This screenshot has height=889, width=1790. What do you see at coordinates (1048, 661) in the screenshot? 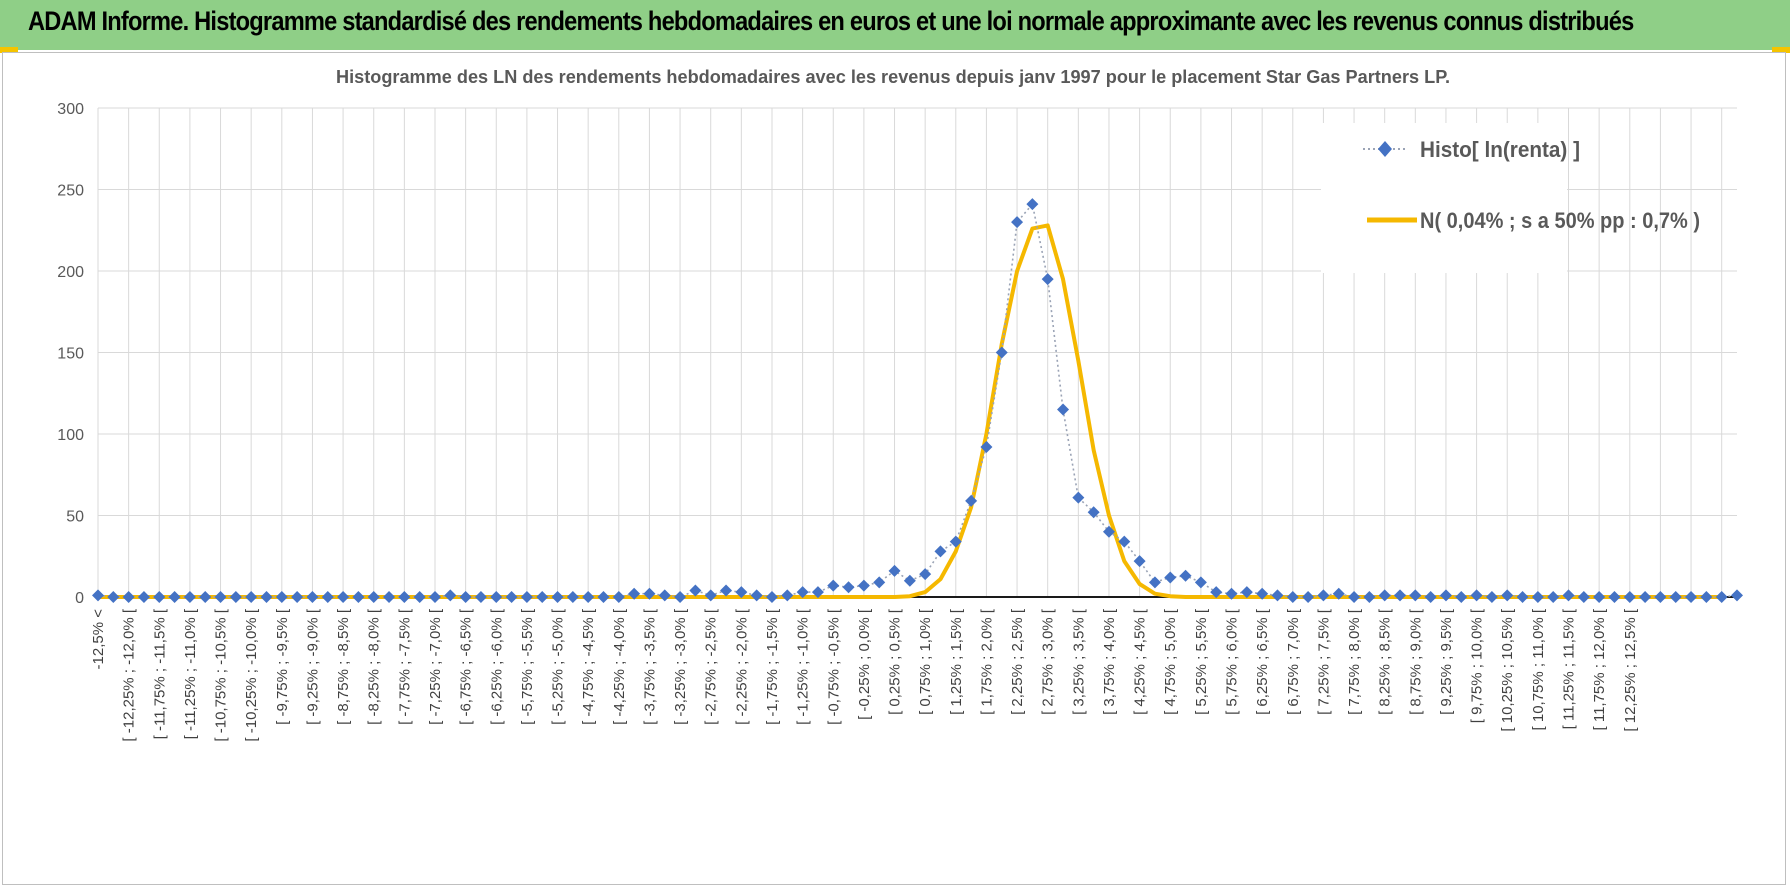
I see `x-tick-label: [ 2,75% ; 3,0% [` at bounding box center [1048, 661].